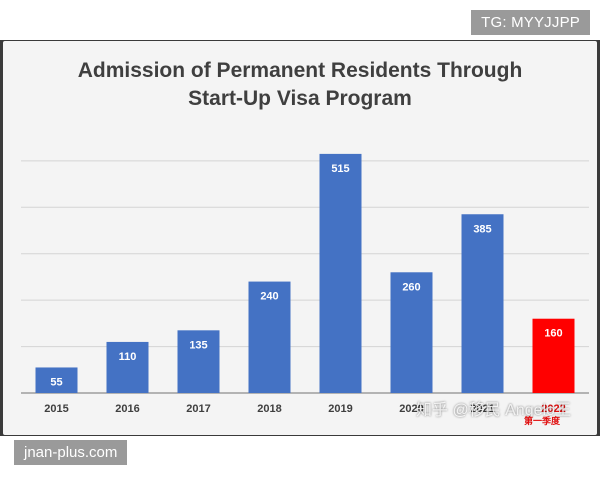 The width and height of the screenshot is (600, 480). I want to click on tick-label-2021: 2021, so click(482, 409).